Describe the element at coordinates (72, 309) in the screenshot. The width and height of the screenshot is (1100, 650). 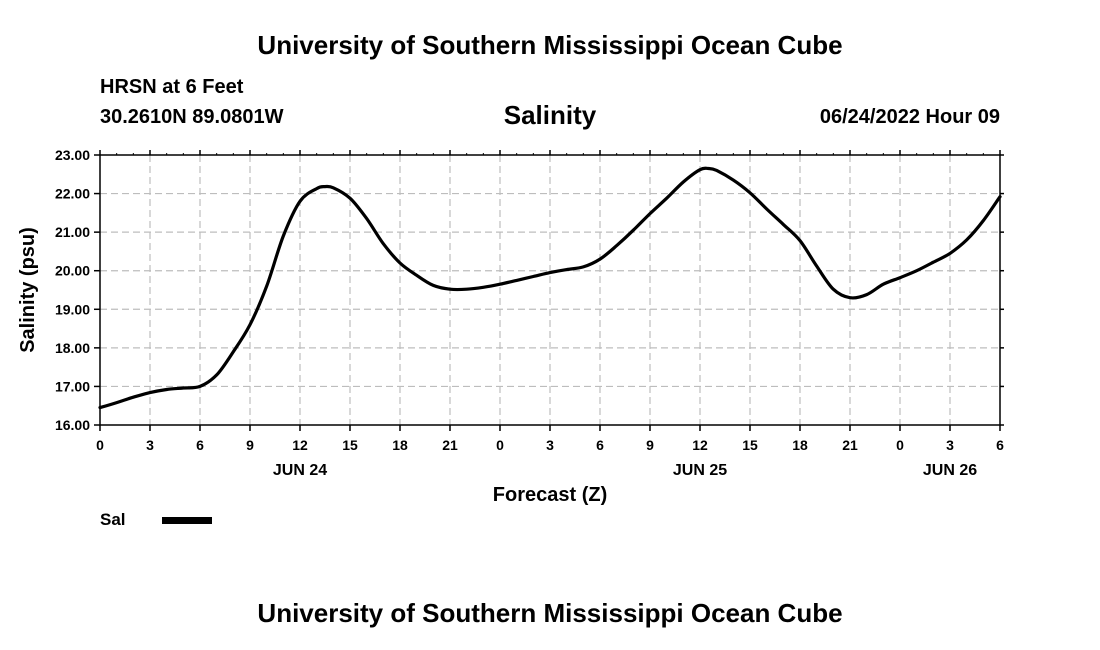
I see `y-tick-label: 19.00` at that location.